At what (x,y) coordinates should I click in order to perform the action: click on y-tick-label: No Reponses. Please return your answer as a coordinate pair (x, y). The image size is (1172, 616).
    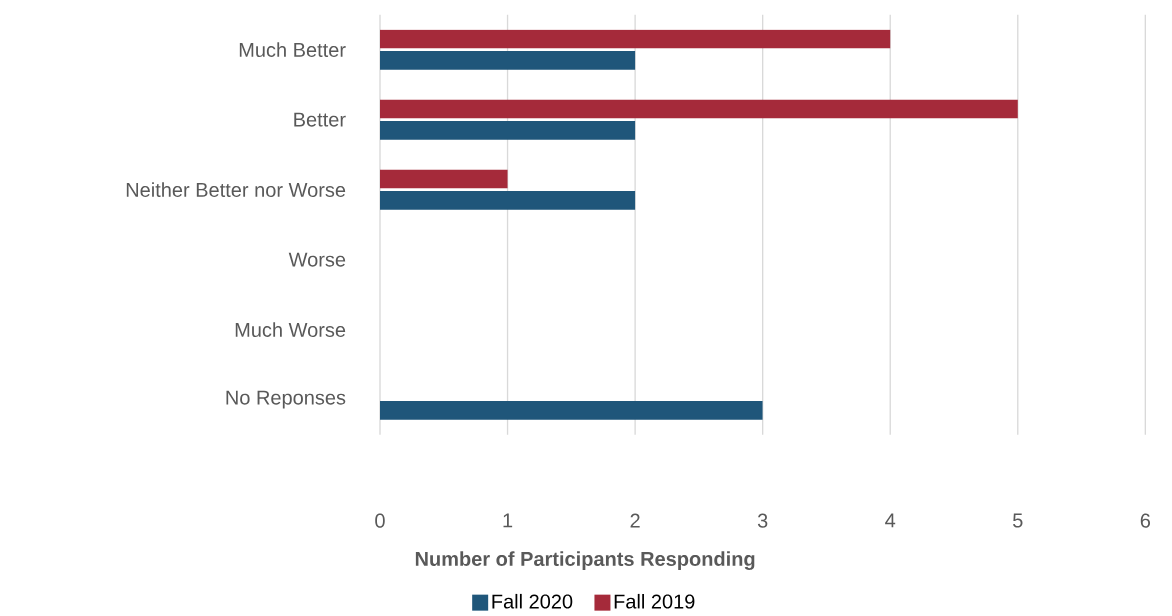
    Looking at the image, I should click on (286, 399).